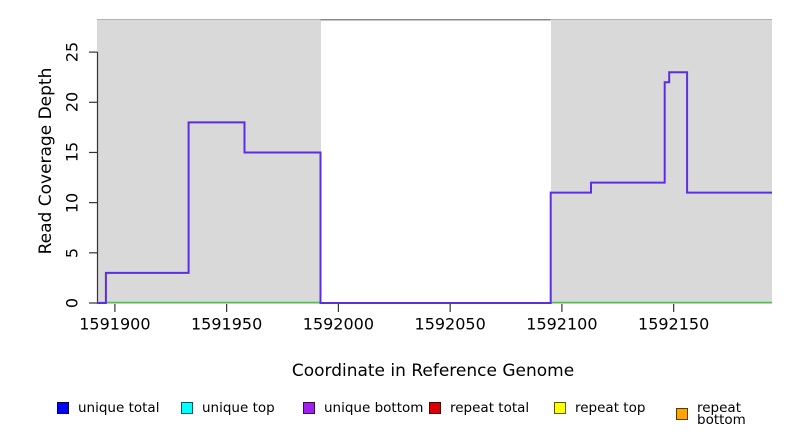 This screenshot has width=792, height=432. What do you see at coordinates (674, 324) in the screenshot?
I see `x-tick-label: 1592150` at bounding box center [674, 324].